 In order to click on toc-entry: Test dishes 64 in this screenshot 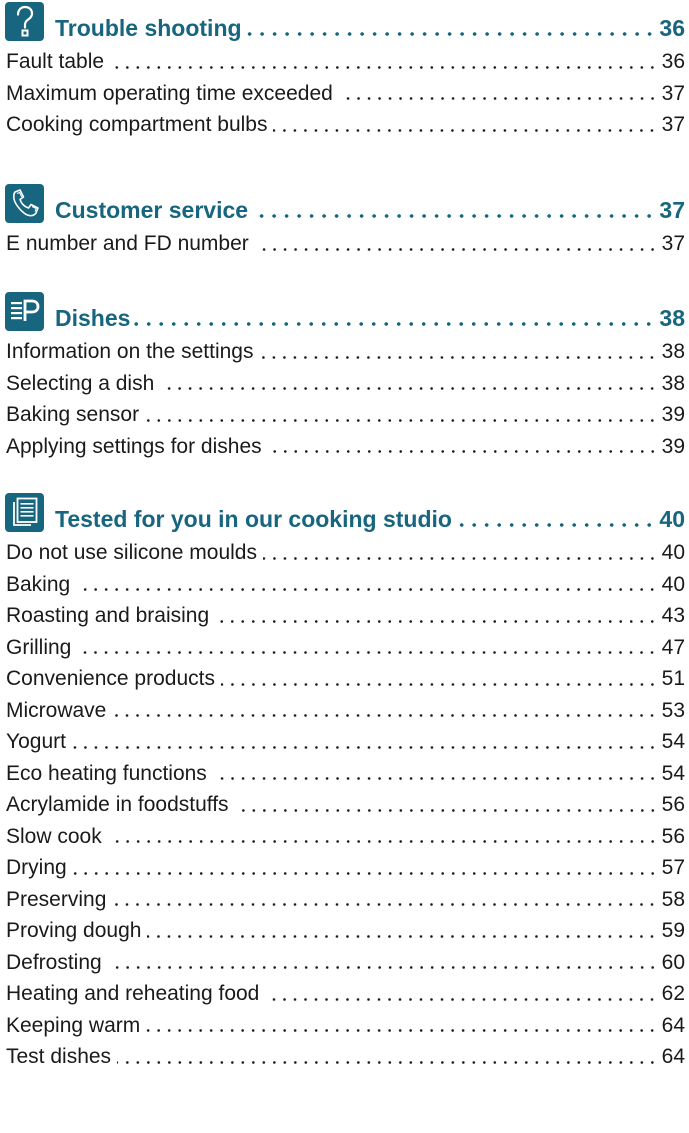, I will do `click(344, 1057)`.